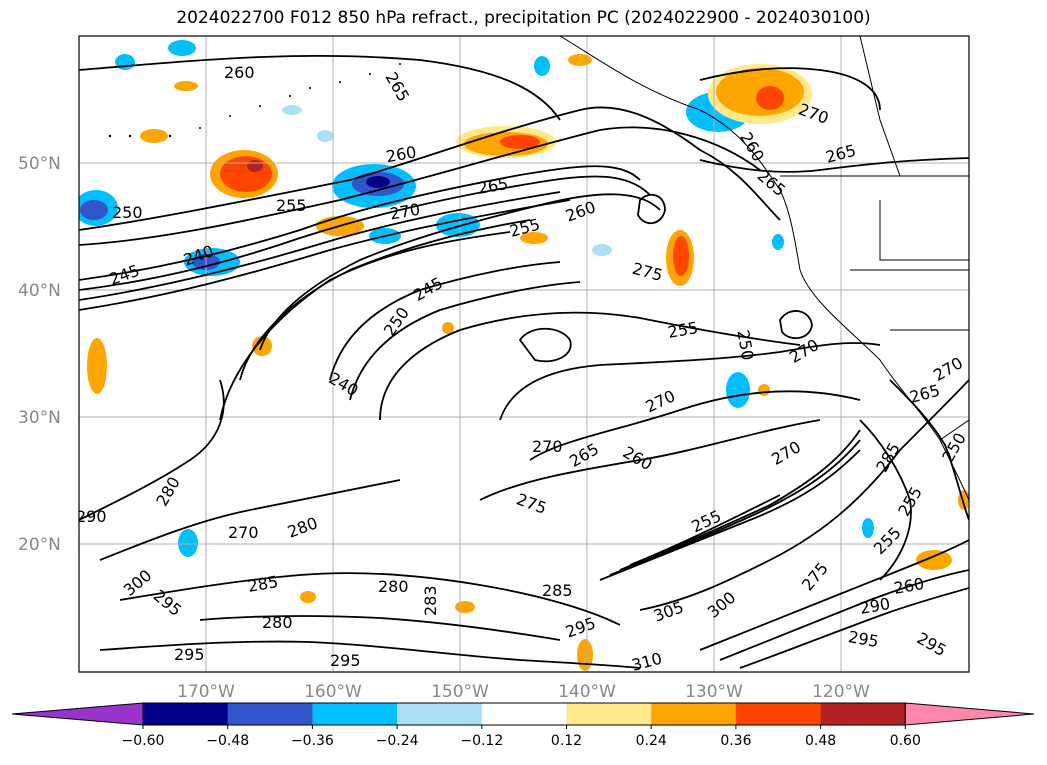 This screenshot has height=765, width=1047. I want to click on aleutian-islands, so click(254, 100).